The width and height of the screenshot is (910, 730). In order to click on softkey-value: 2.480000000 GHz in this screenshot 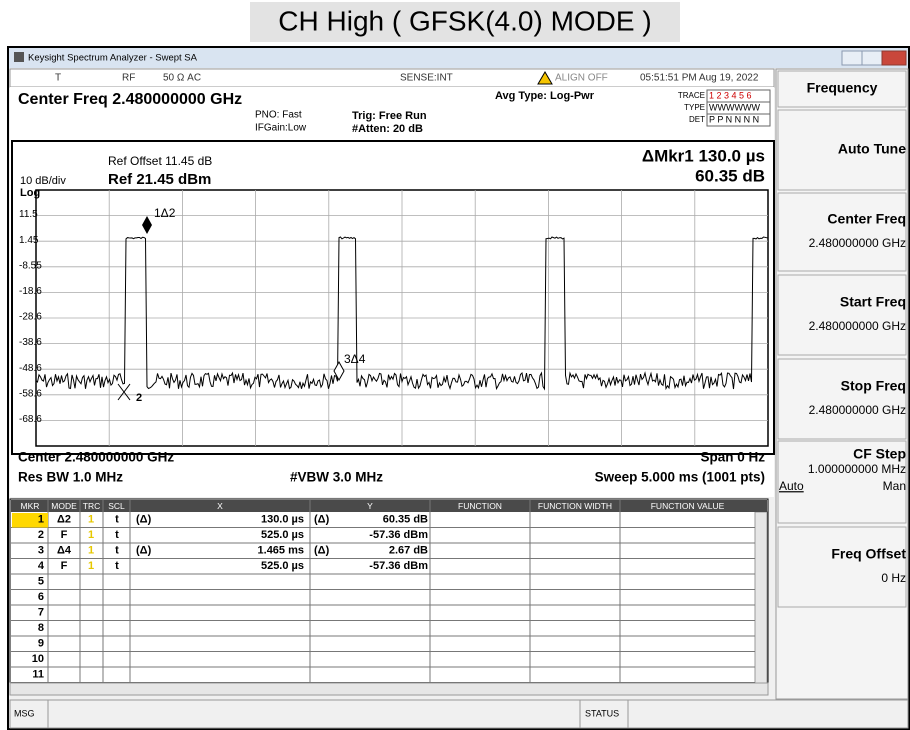, I will do `click(857, 326)`.